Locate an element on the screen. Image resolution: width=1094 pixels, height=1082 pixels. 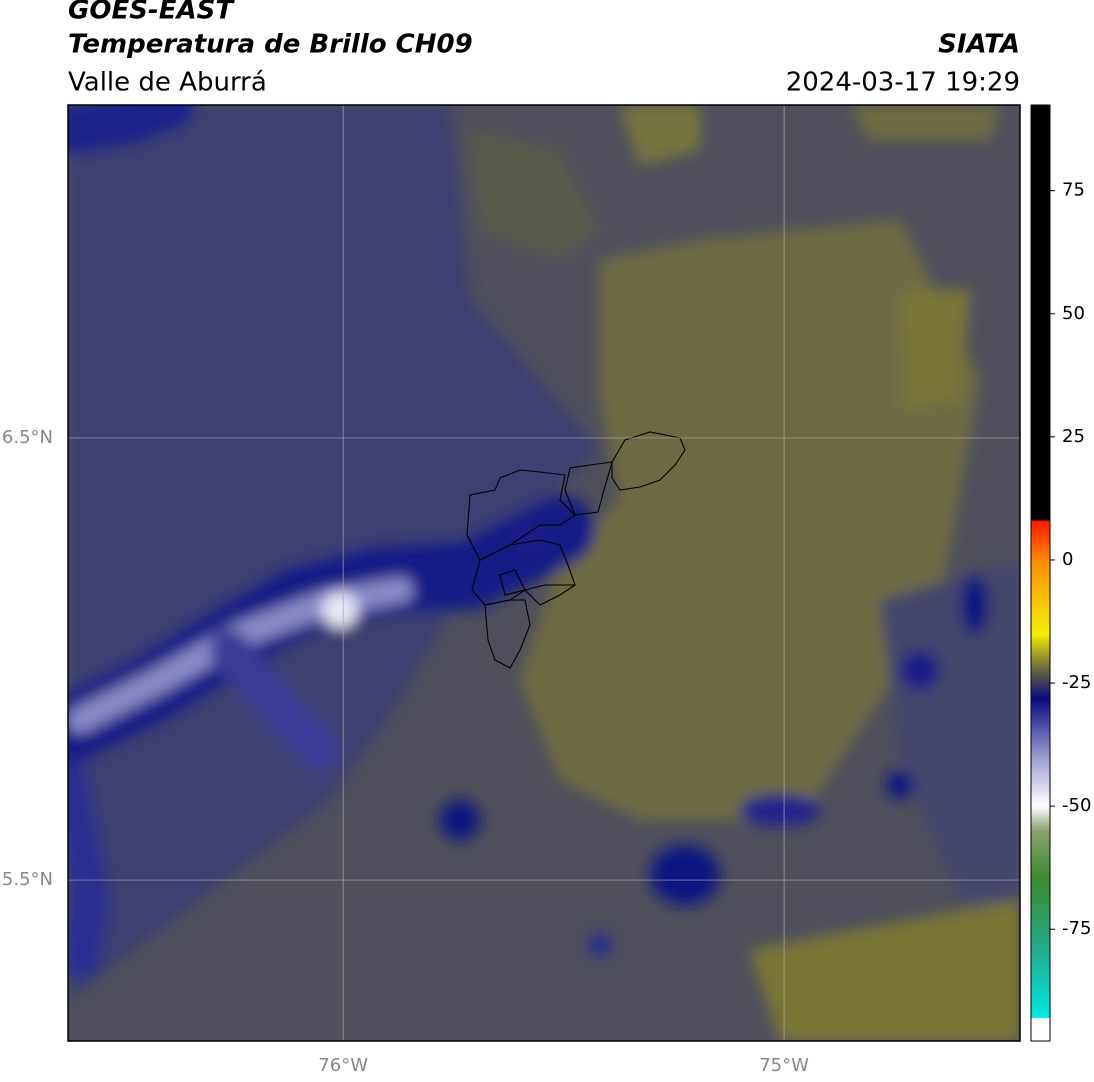
colorbar is located at coordinates (1040, 573).